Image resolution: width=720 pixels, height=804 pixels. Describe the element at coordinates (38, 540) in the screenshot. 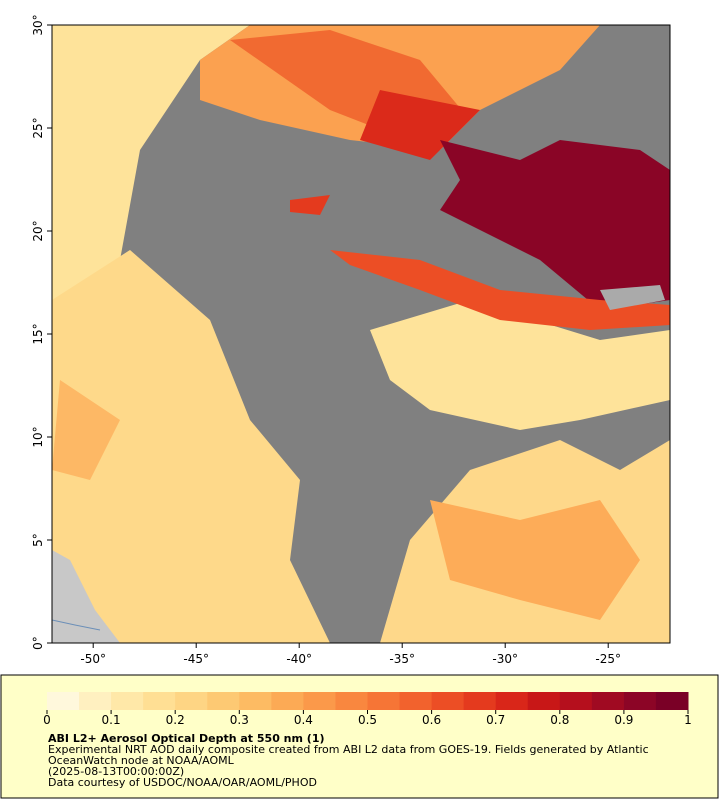

I see `y-tick-label: 5°` at that location.